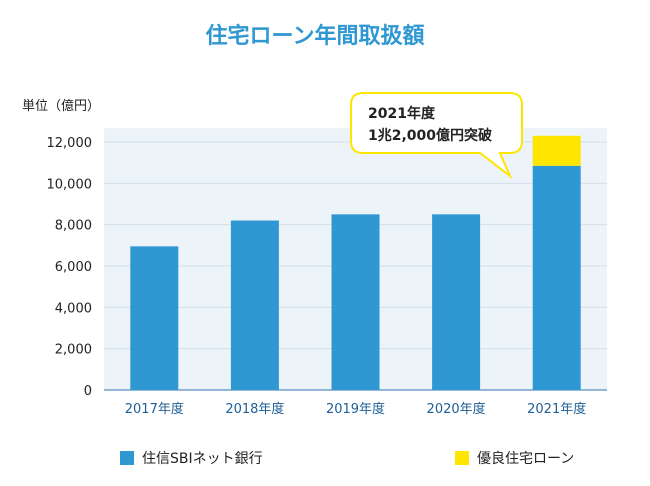 This screenshot has height=486, width=650. What do you see at coordinates (73, 267) in the screenshot?
I see `y-tick-label: 6,000` at bounding box center [73, 267].